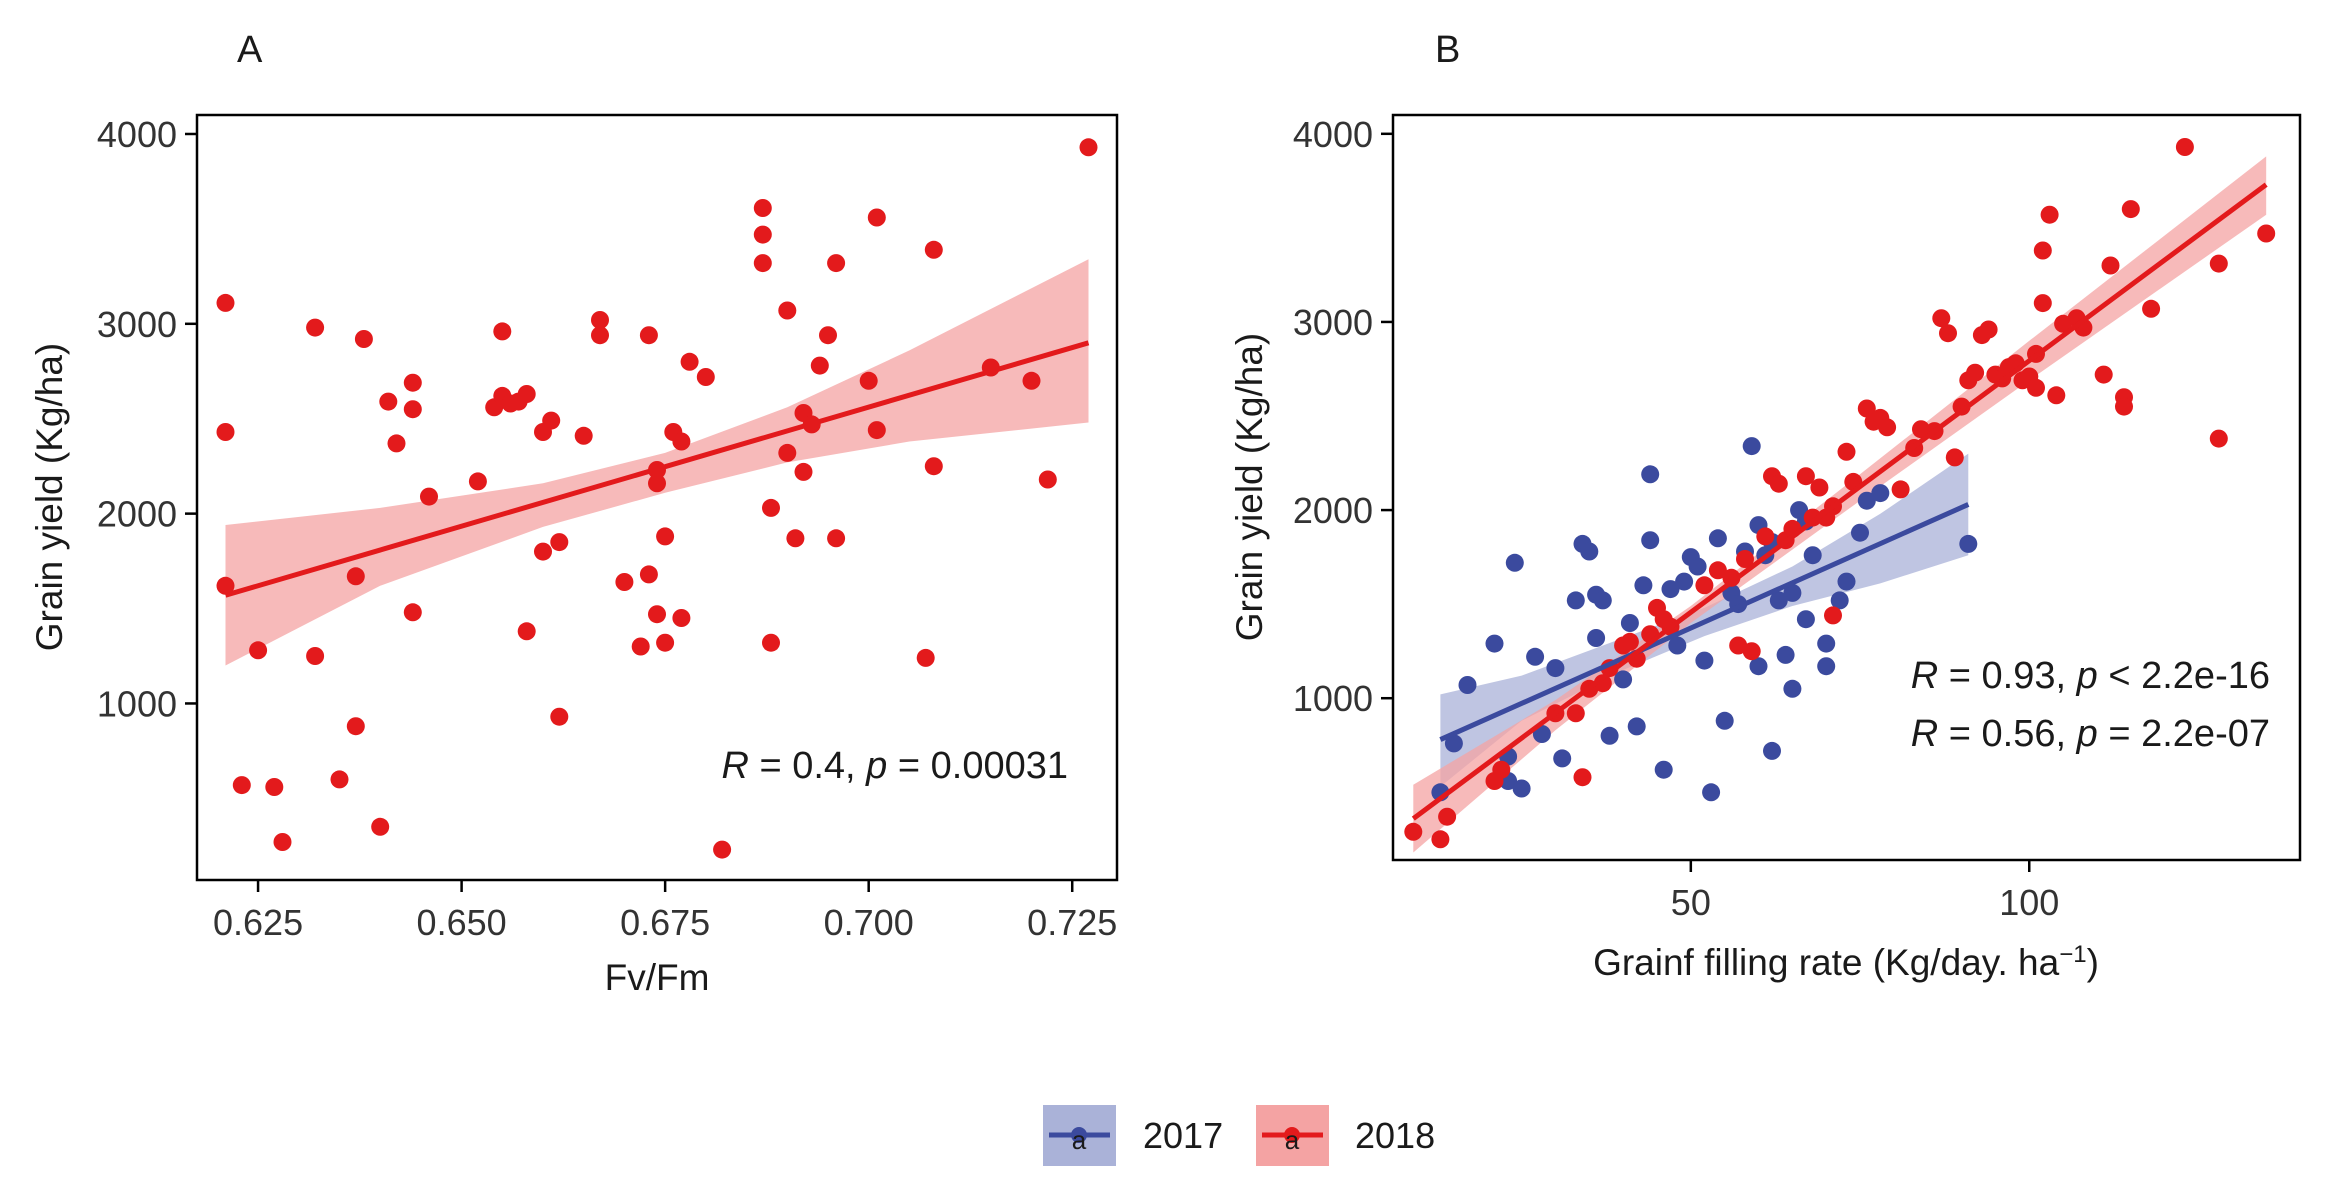  What do you see at coordinates (137, 134) in the screenshot?
I see `panel-a-y-tick-label: 4000` at bounding box center [137, 134].